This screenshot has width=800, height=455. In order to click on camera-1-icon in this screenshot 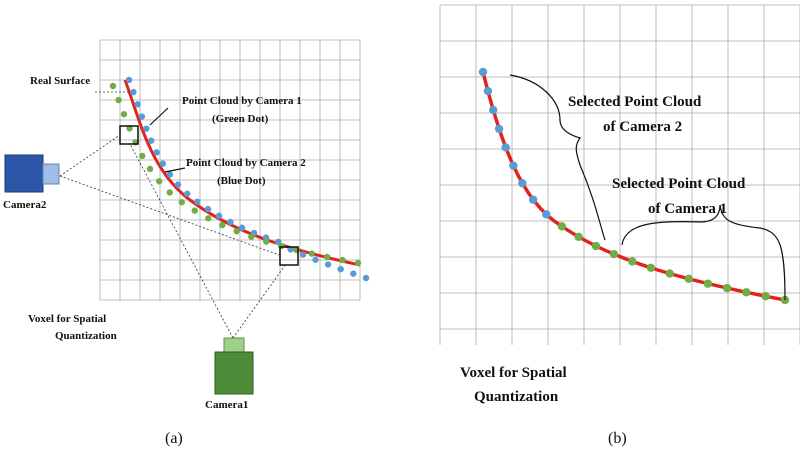, I will do `click(234, 366)`.